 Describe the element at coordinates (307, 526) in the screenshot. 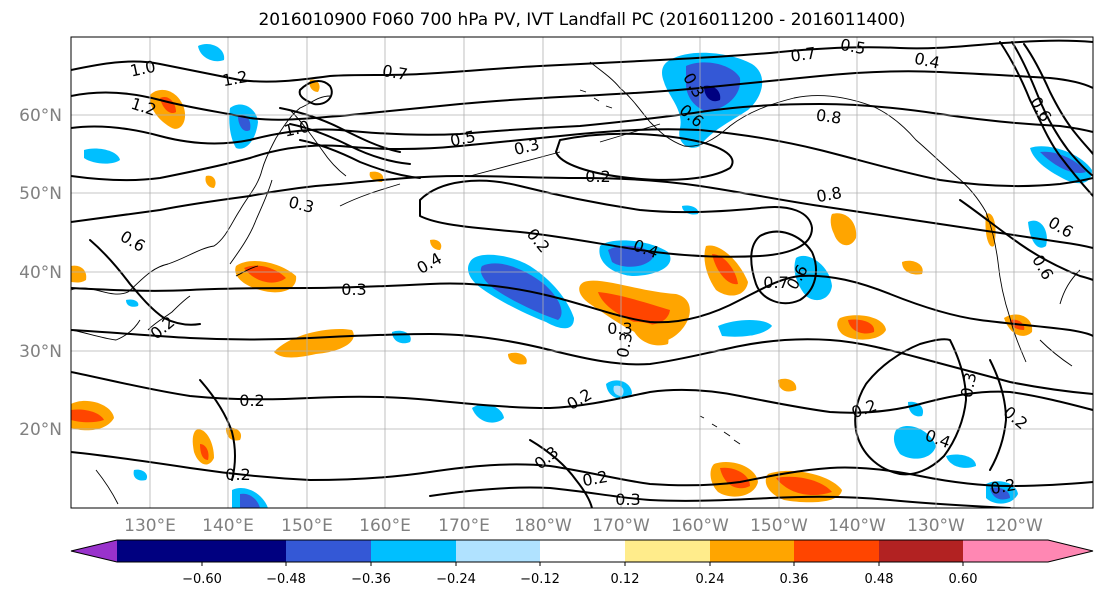

I see `lon-label: 150°E` at that location.